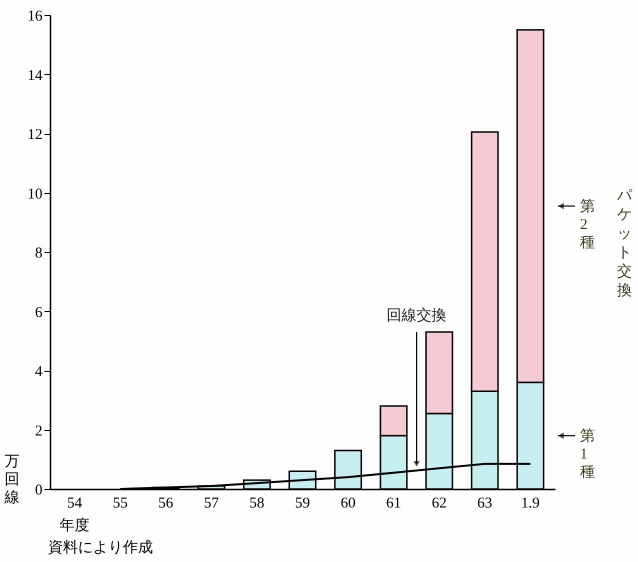 This screenshot has width=638, height=562. What do you see at coordinates (38, 254) in the screenshot?
I see `y-tick-label: 8` at bounding box center [38, 254].